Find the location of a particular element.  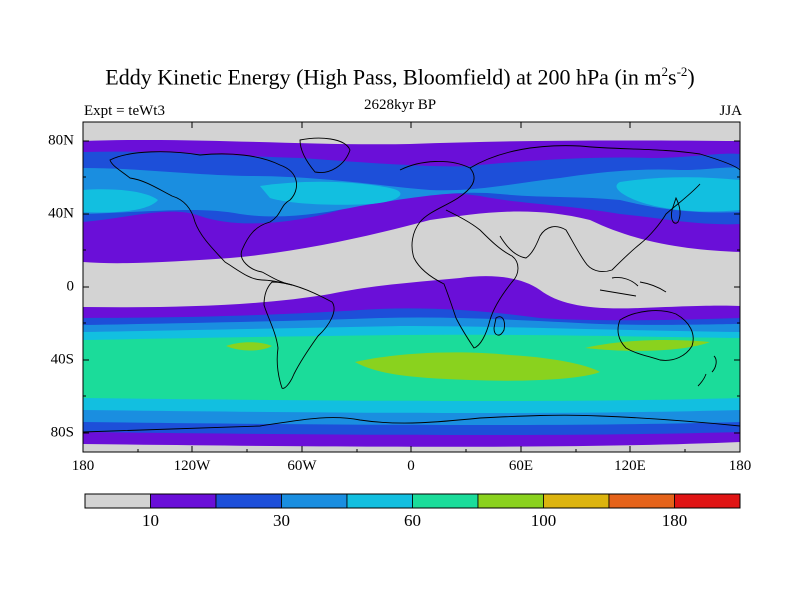

lon-label: 60W is located at coordinates (302, 466).